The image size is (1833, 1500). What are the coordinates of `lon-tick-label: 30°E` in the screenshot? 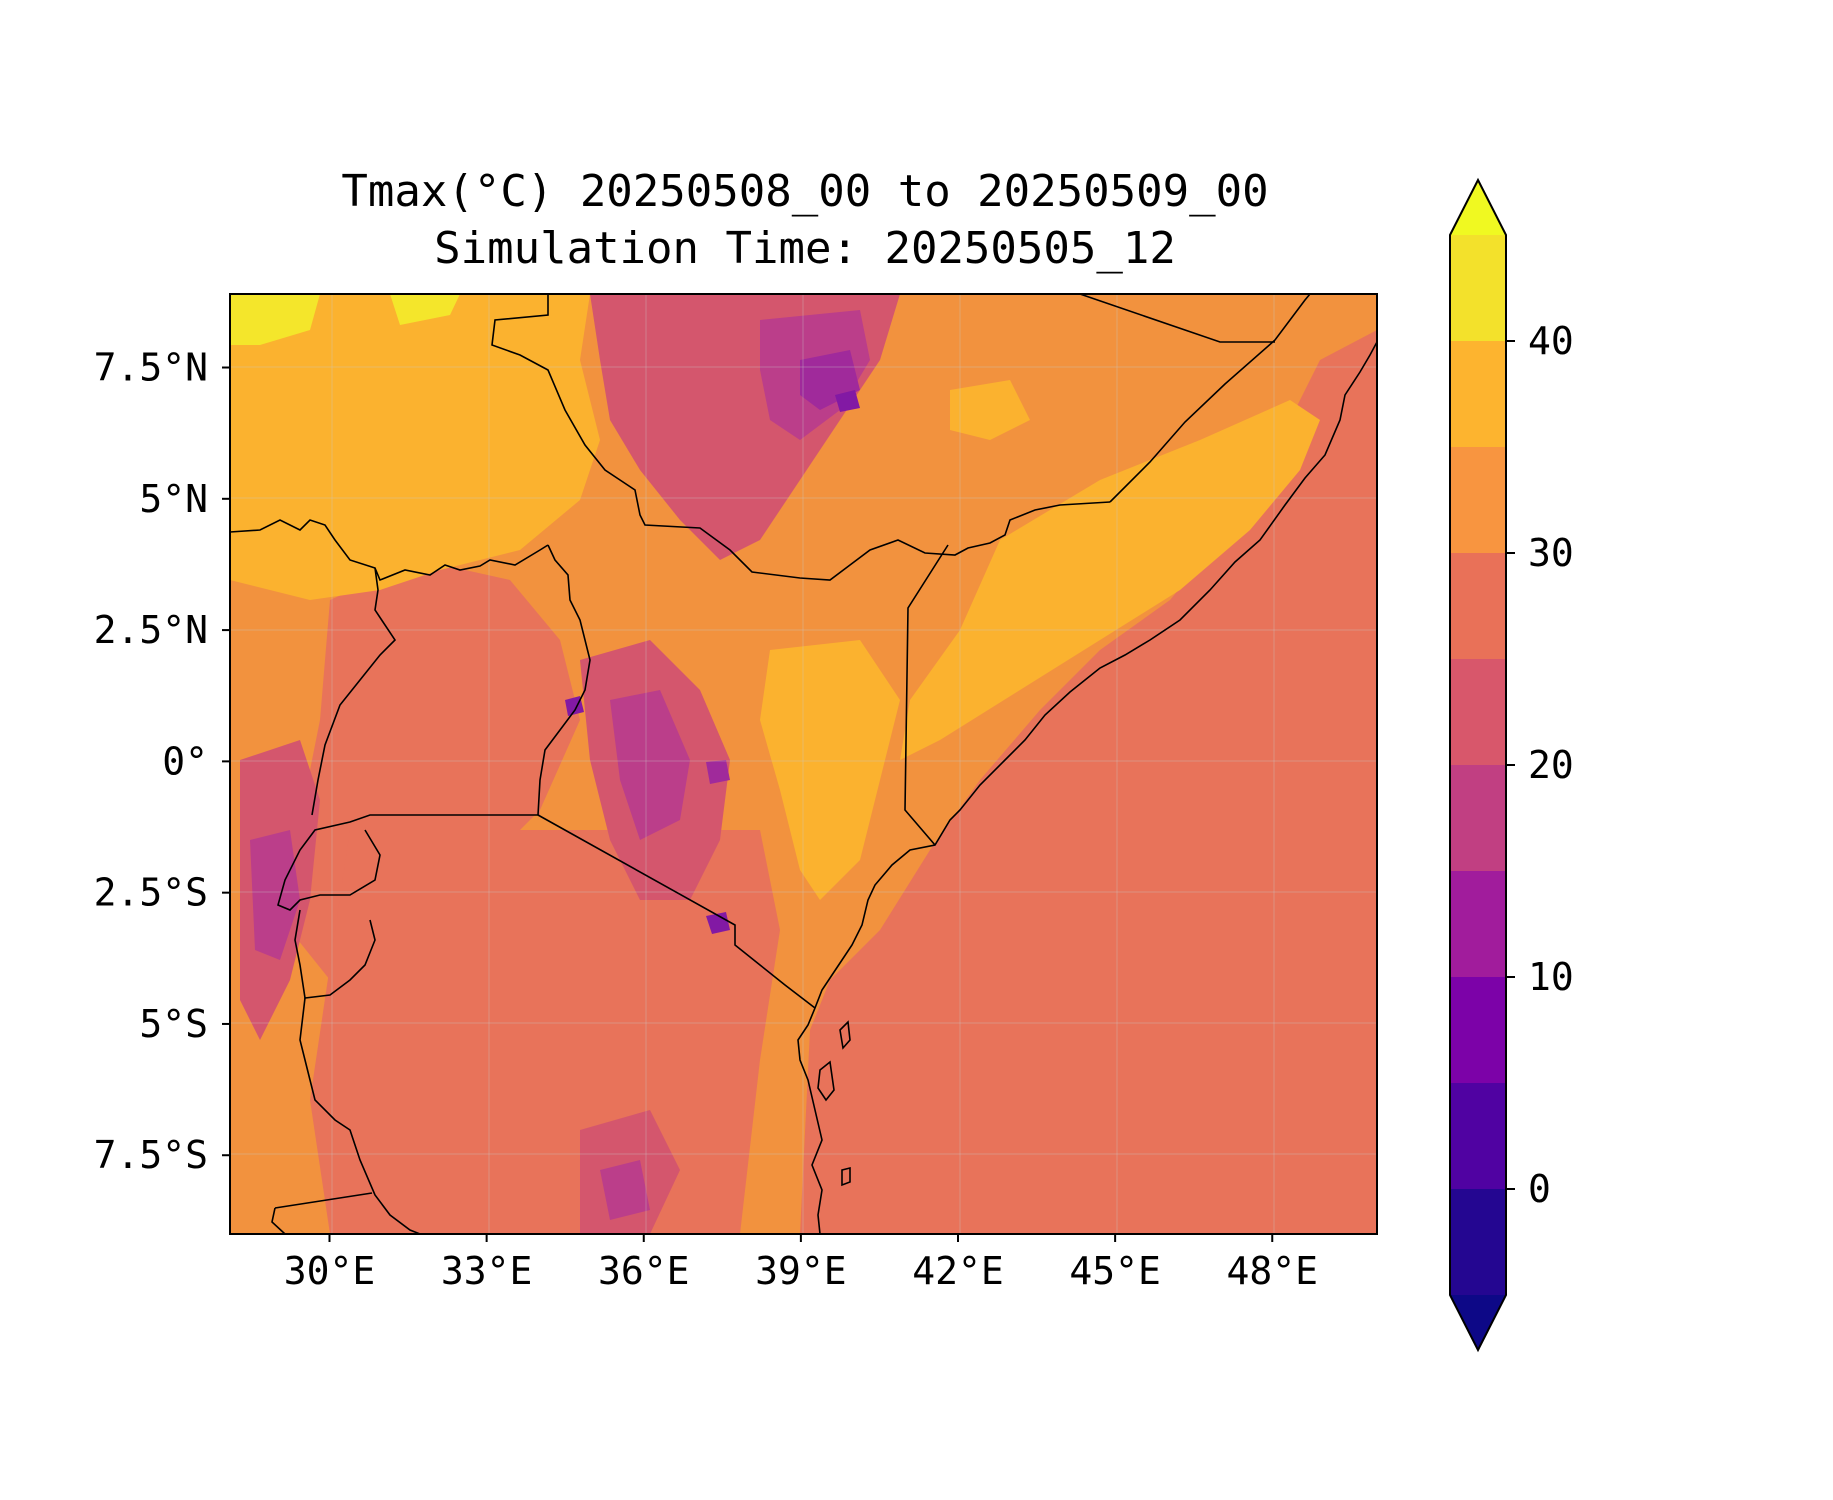 It's located at (330, 1271).